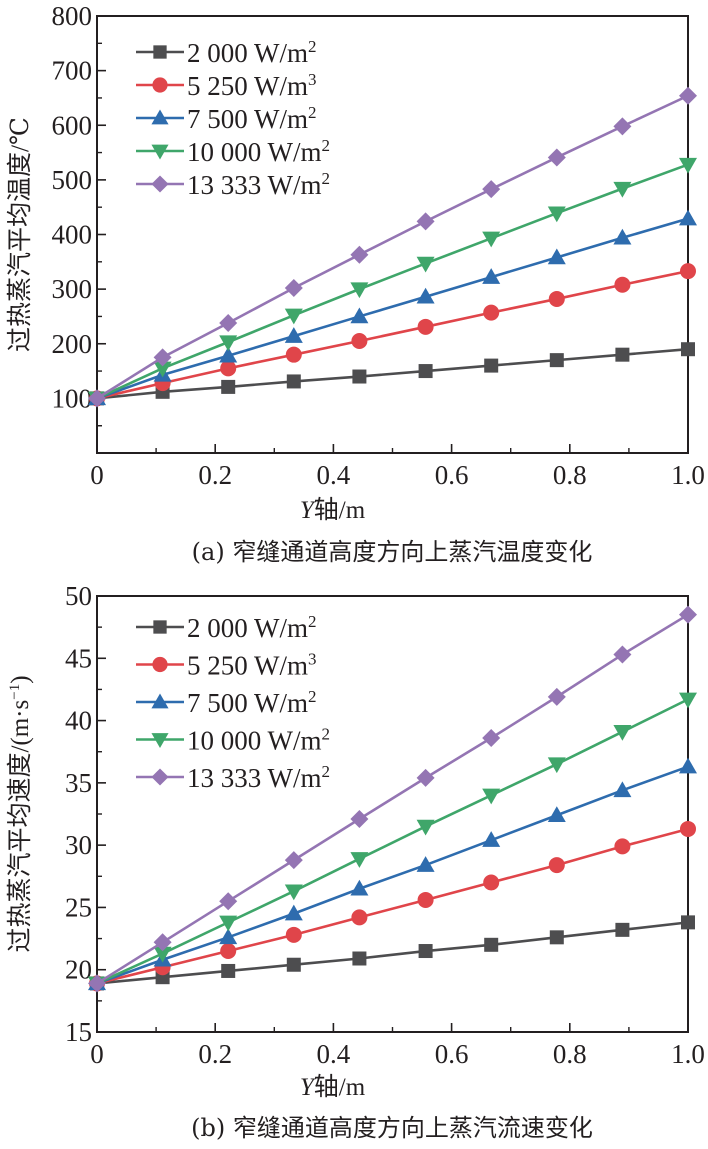 Image resolution: width=708 pixels, height=1149 pixels. Describe the element at coordinates (72, 235) in the screenshot. I see `y-tick-label: 400` at that location.